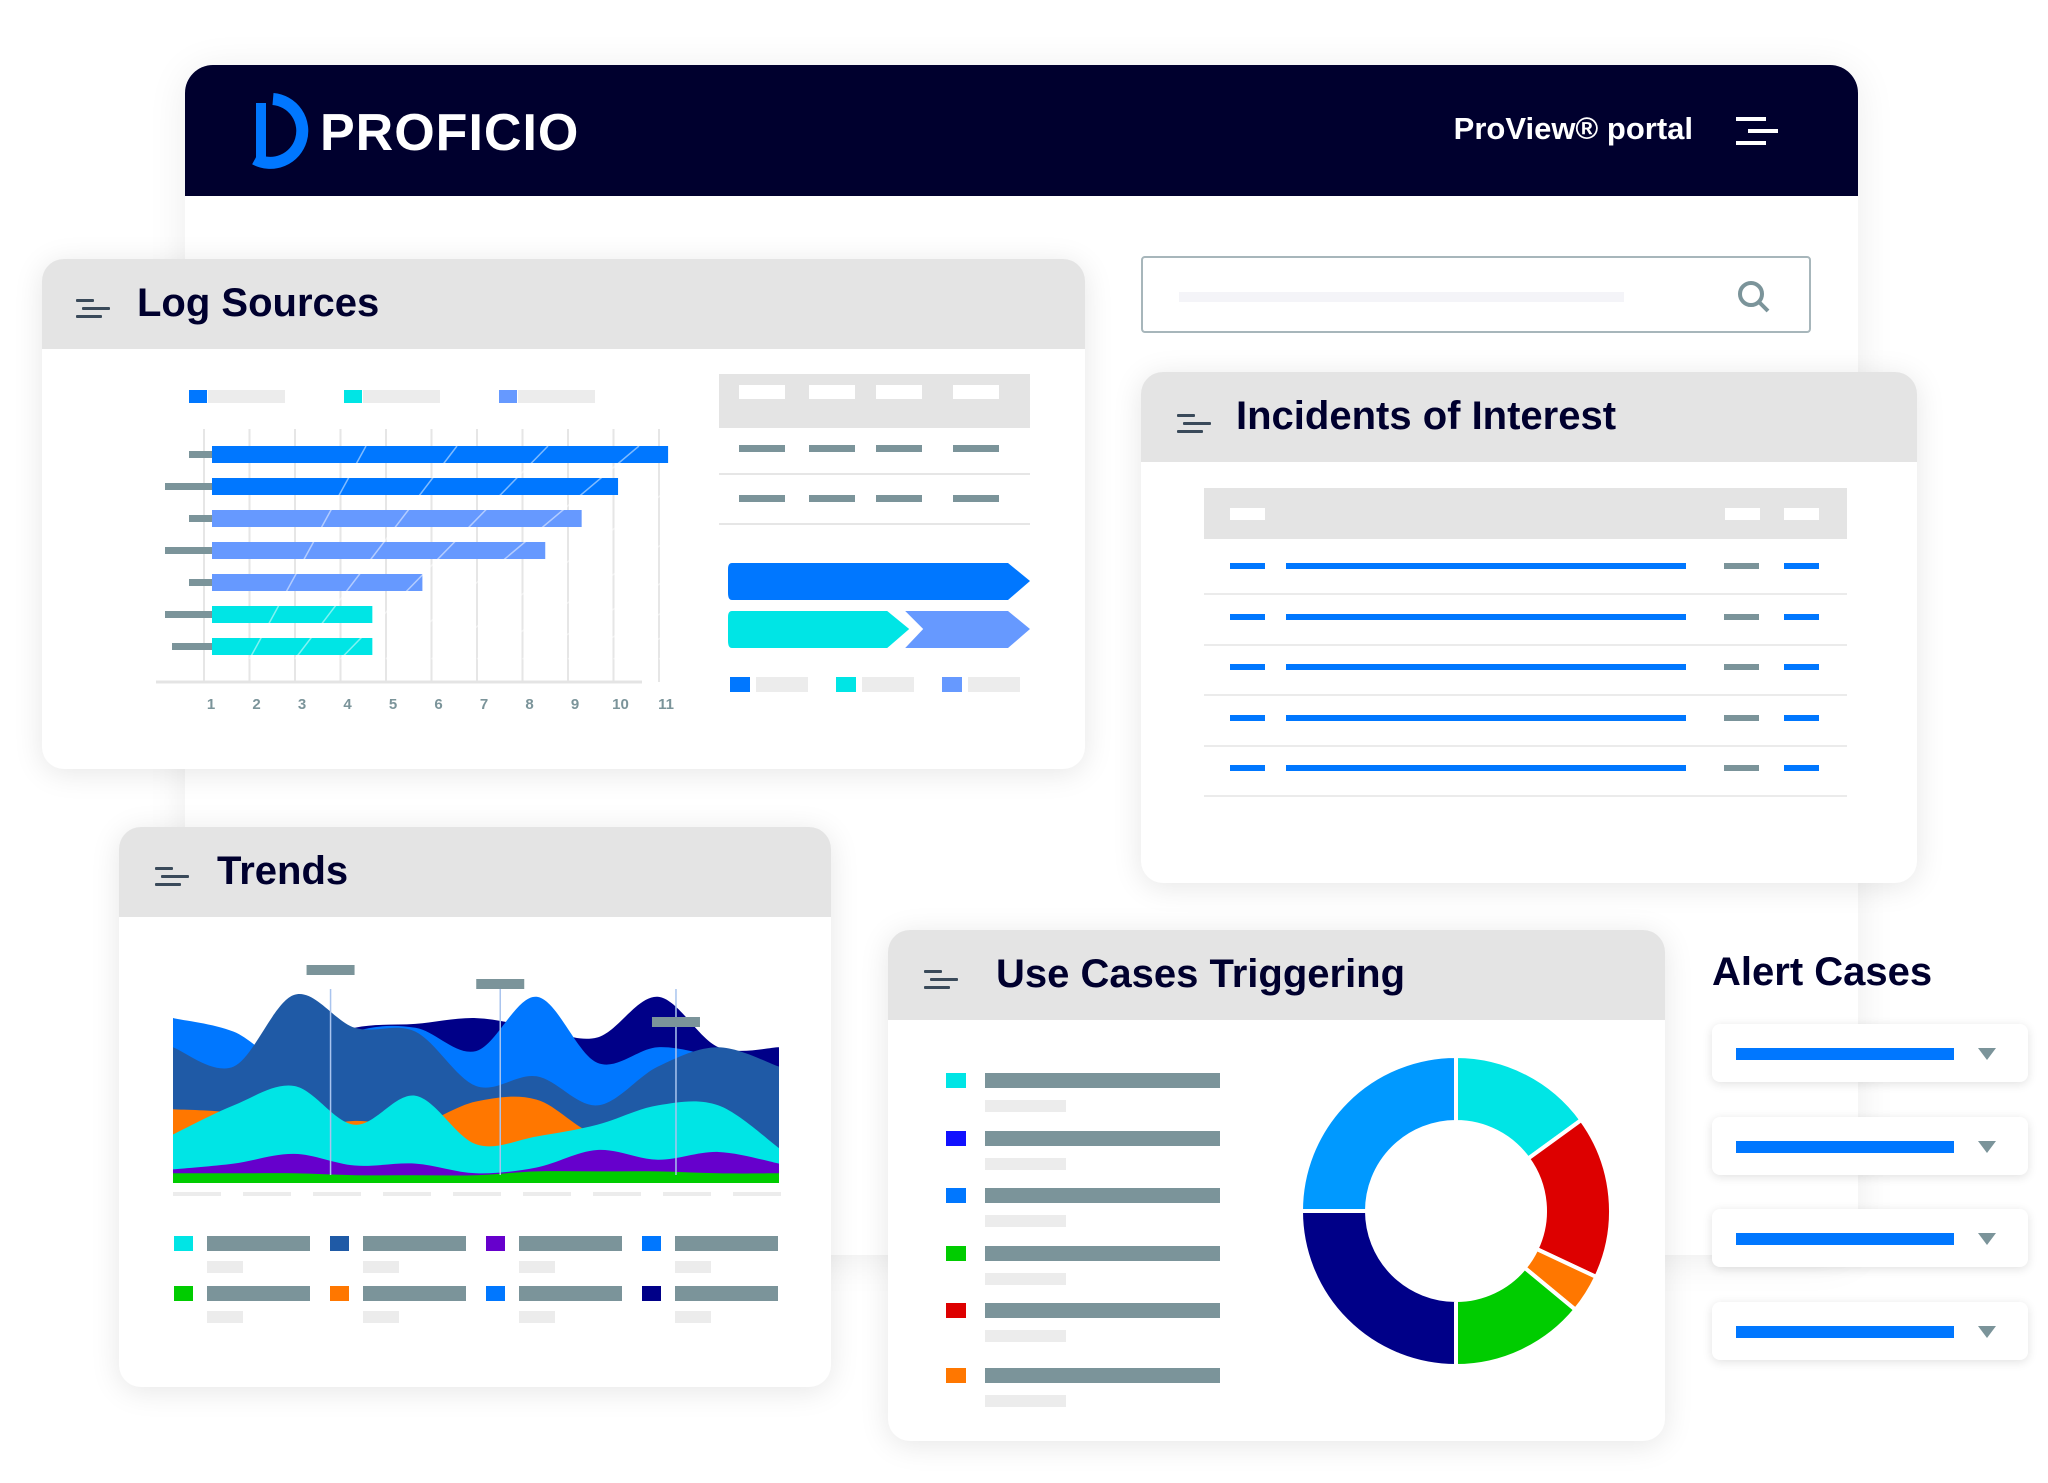 The width and height of the screenshot is (2048, 1483). What do you see at coordinates (475, 1107) in the screenshot?
I see `trends-card: Trends` at bounding box center [475, 1107].